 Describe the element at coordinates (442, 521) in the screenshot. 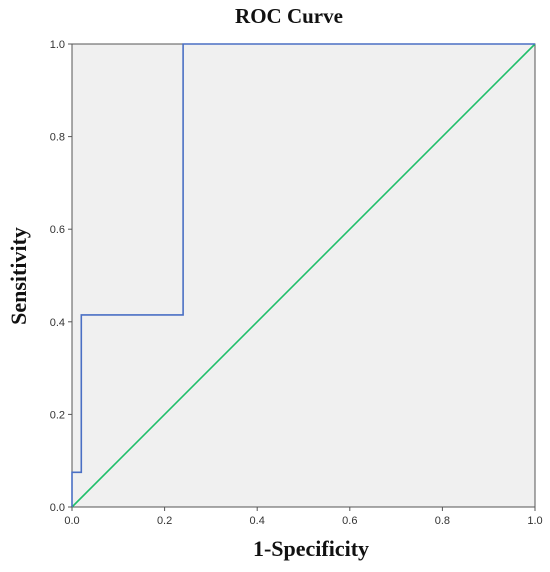

I see `x-tick-label: 0.8` at that location.